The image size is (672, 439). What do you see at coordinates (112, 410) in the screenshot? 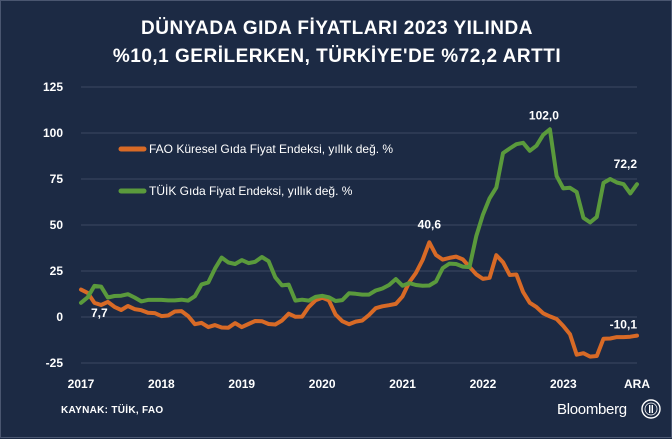
I see `source-note: KAYNAK: TÜİK, FAO` at bounding box center [112, 410].